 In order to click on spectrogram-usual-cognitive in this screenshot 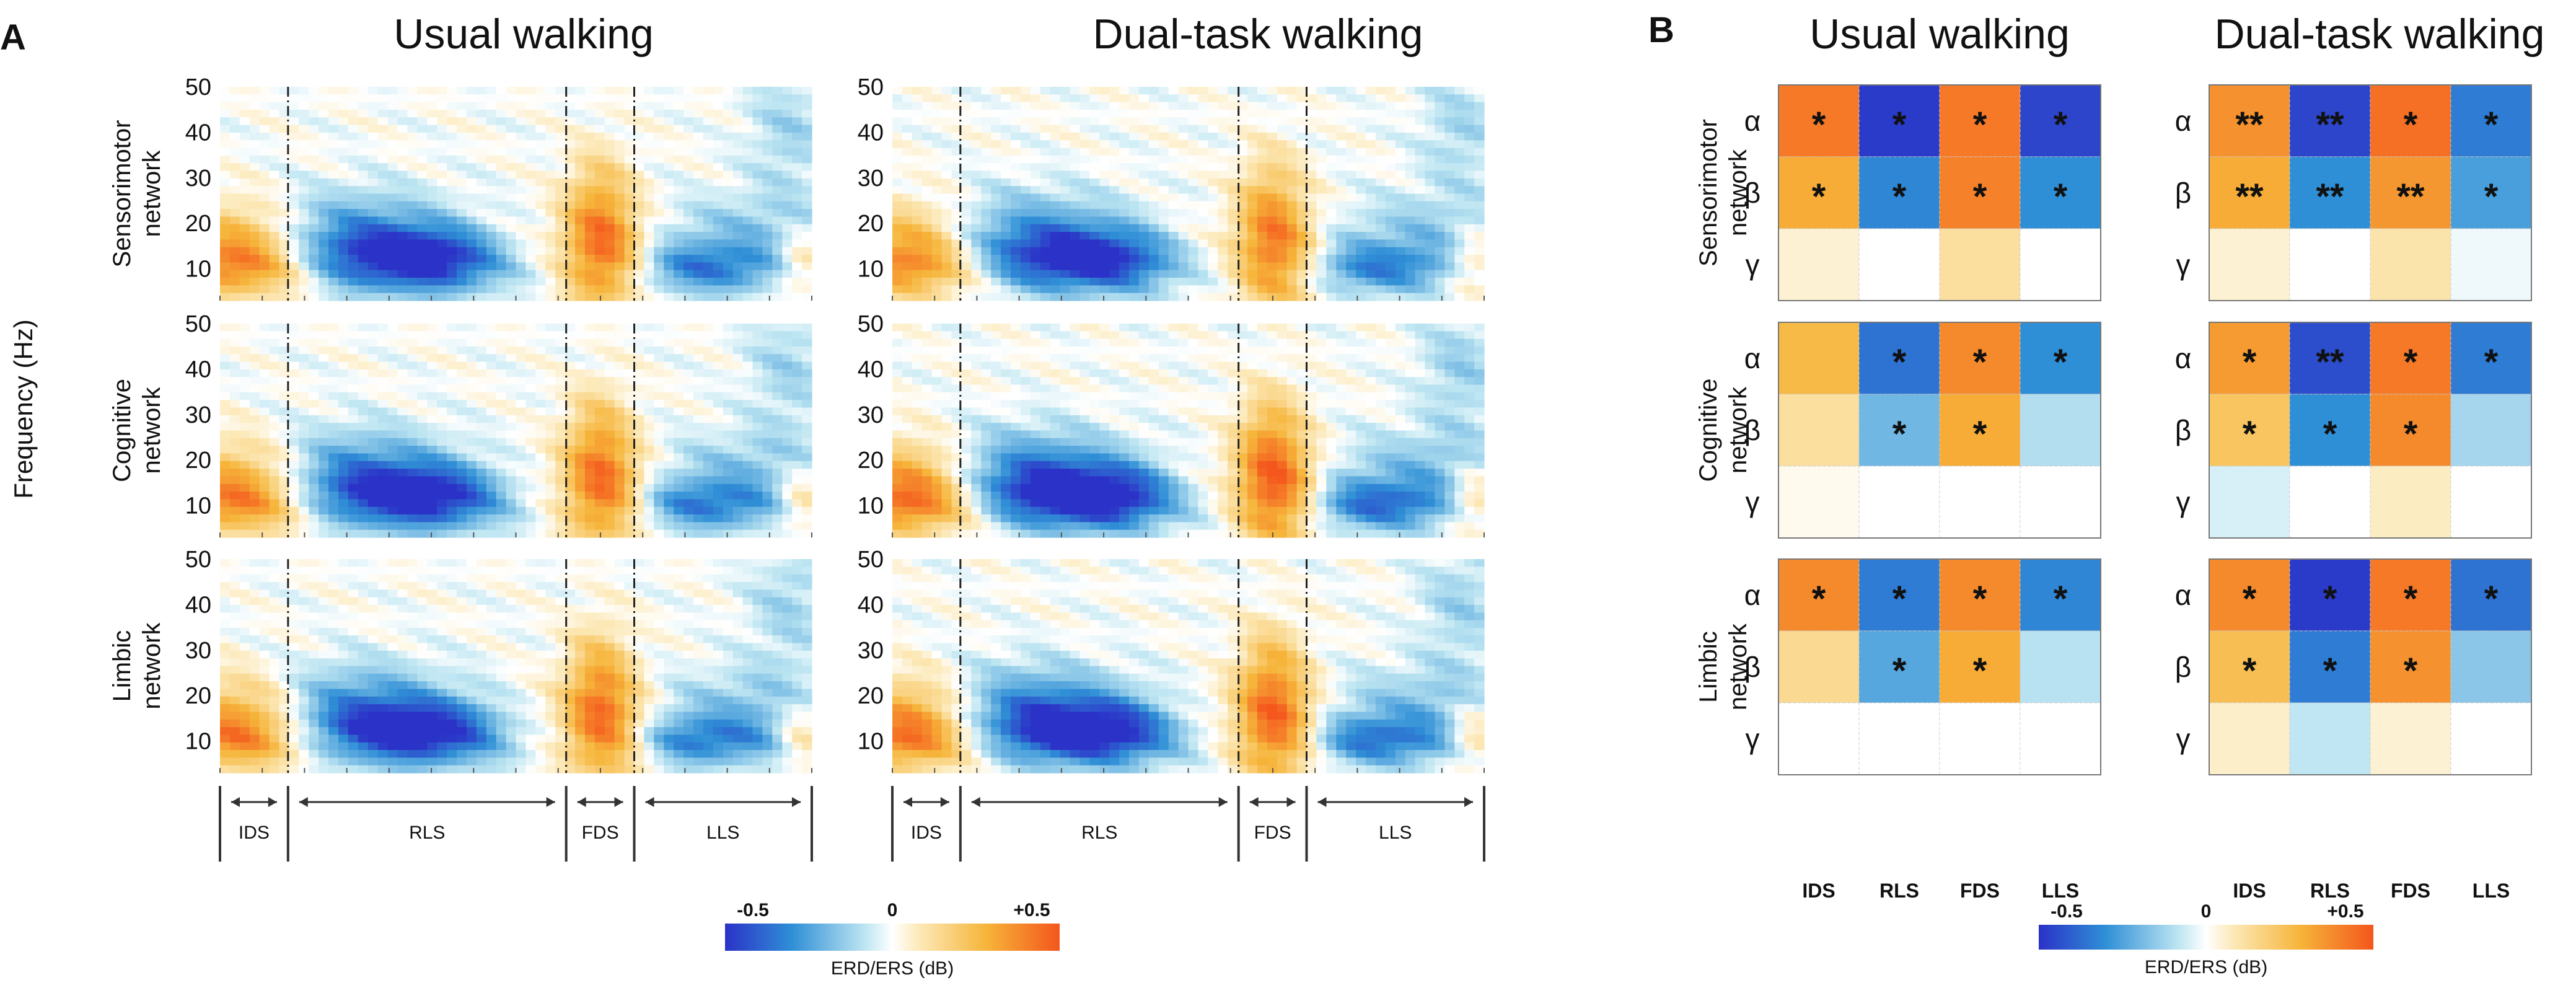, I will do `click(516, 431)`.